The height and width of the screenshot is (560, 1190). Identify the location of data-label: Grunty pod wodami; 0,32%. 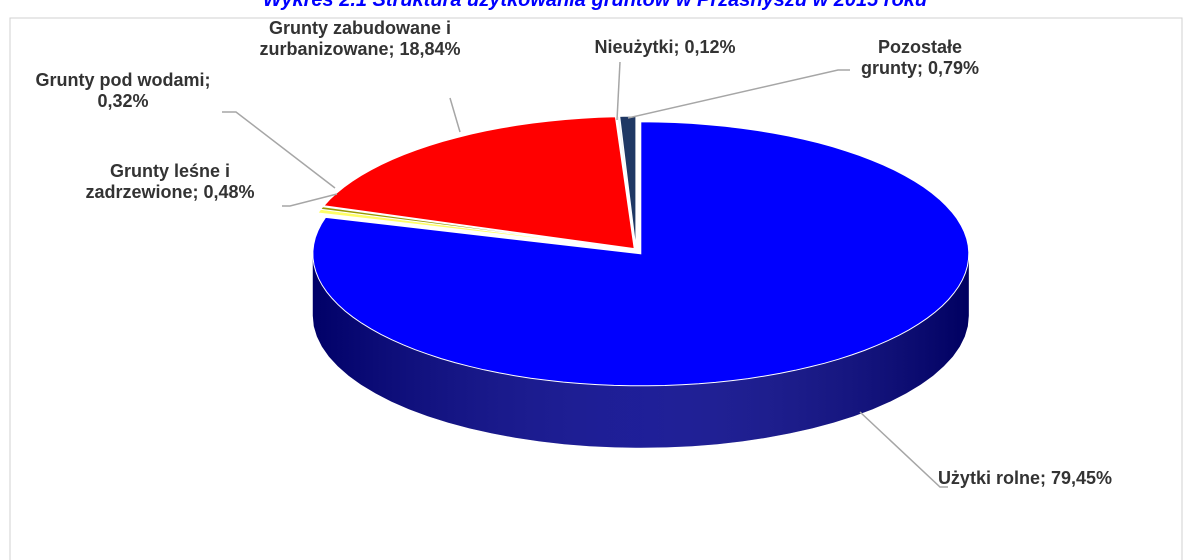
(123, 91).